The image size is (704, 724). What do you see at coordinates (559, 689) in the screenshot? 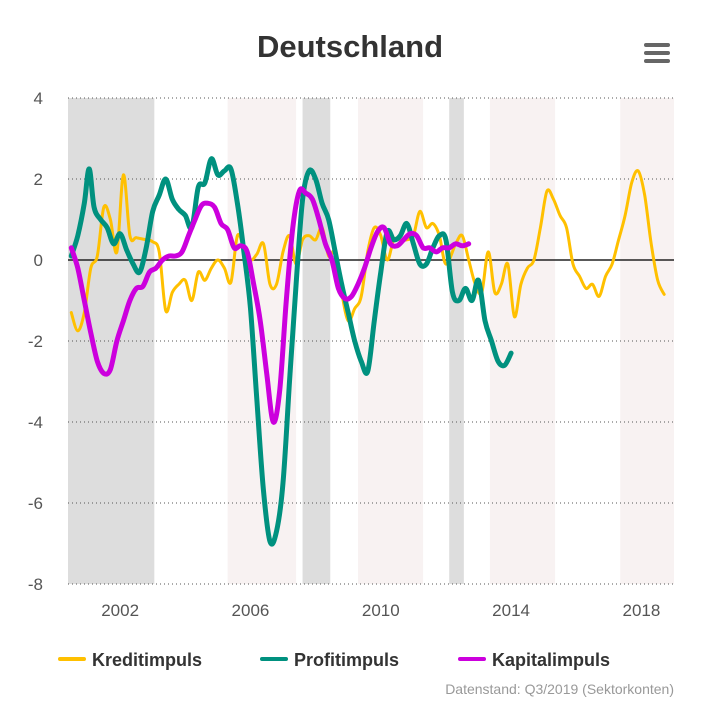
I see `credit-text: Datenstand: Q3/2019 (Sektorkonten)` at bounding box center [559, 689].